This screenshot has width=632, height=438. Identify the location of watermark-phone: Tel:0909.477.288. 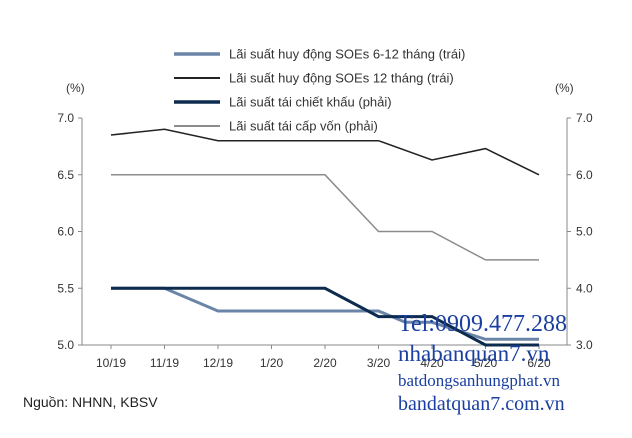
(482, 324).